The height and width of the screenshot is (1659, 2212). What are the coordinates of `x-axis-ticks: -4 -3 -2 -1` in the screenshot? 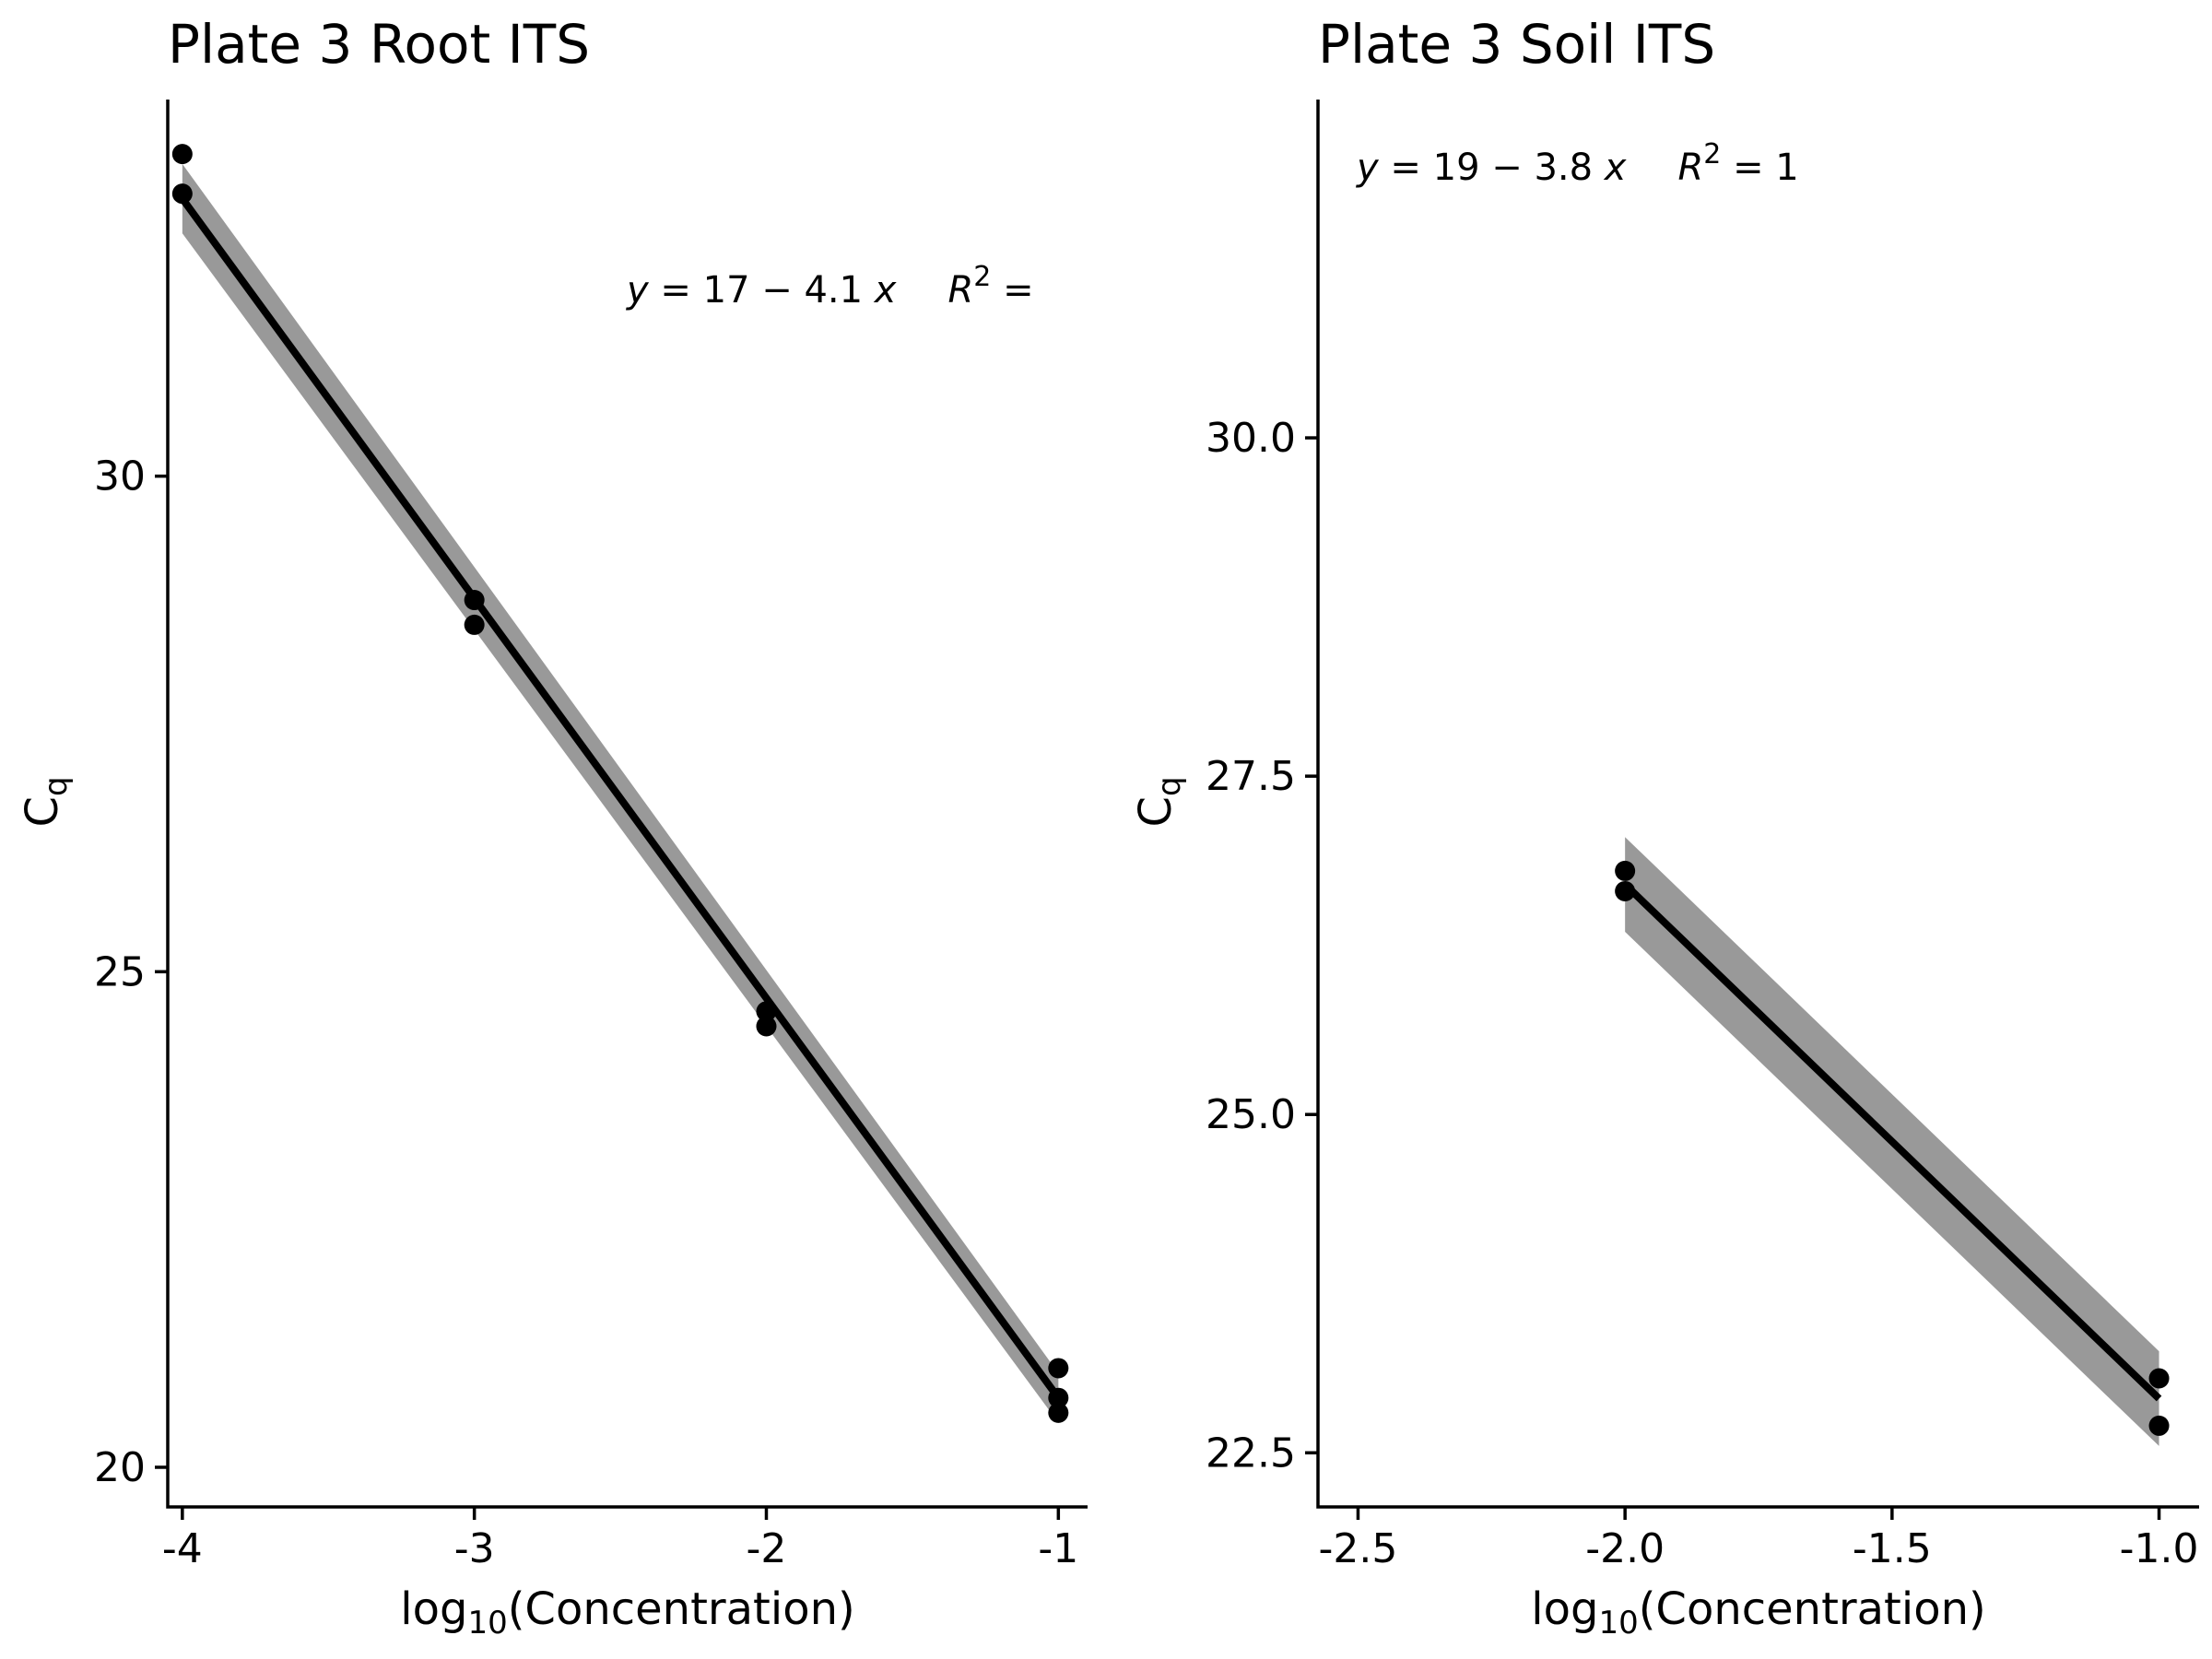 It's located at (620, 1539).